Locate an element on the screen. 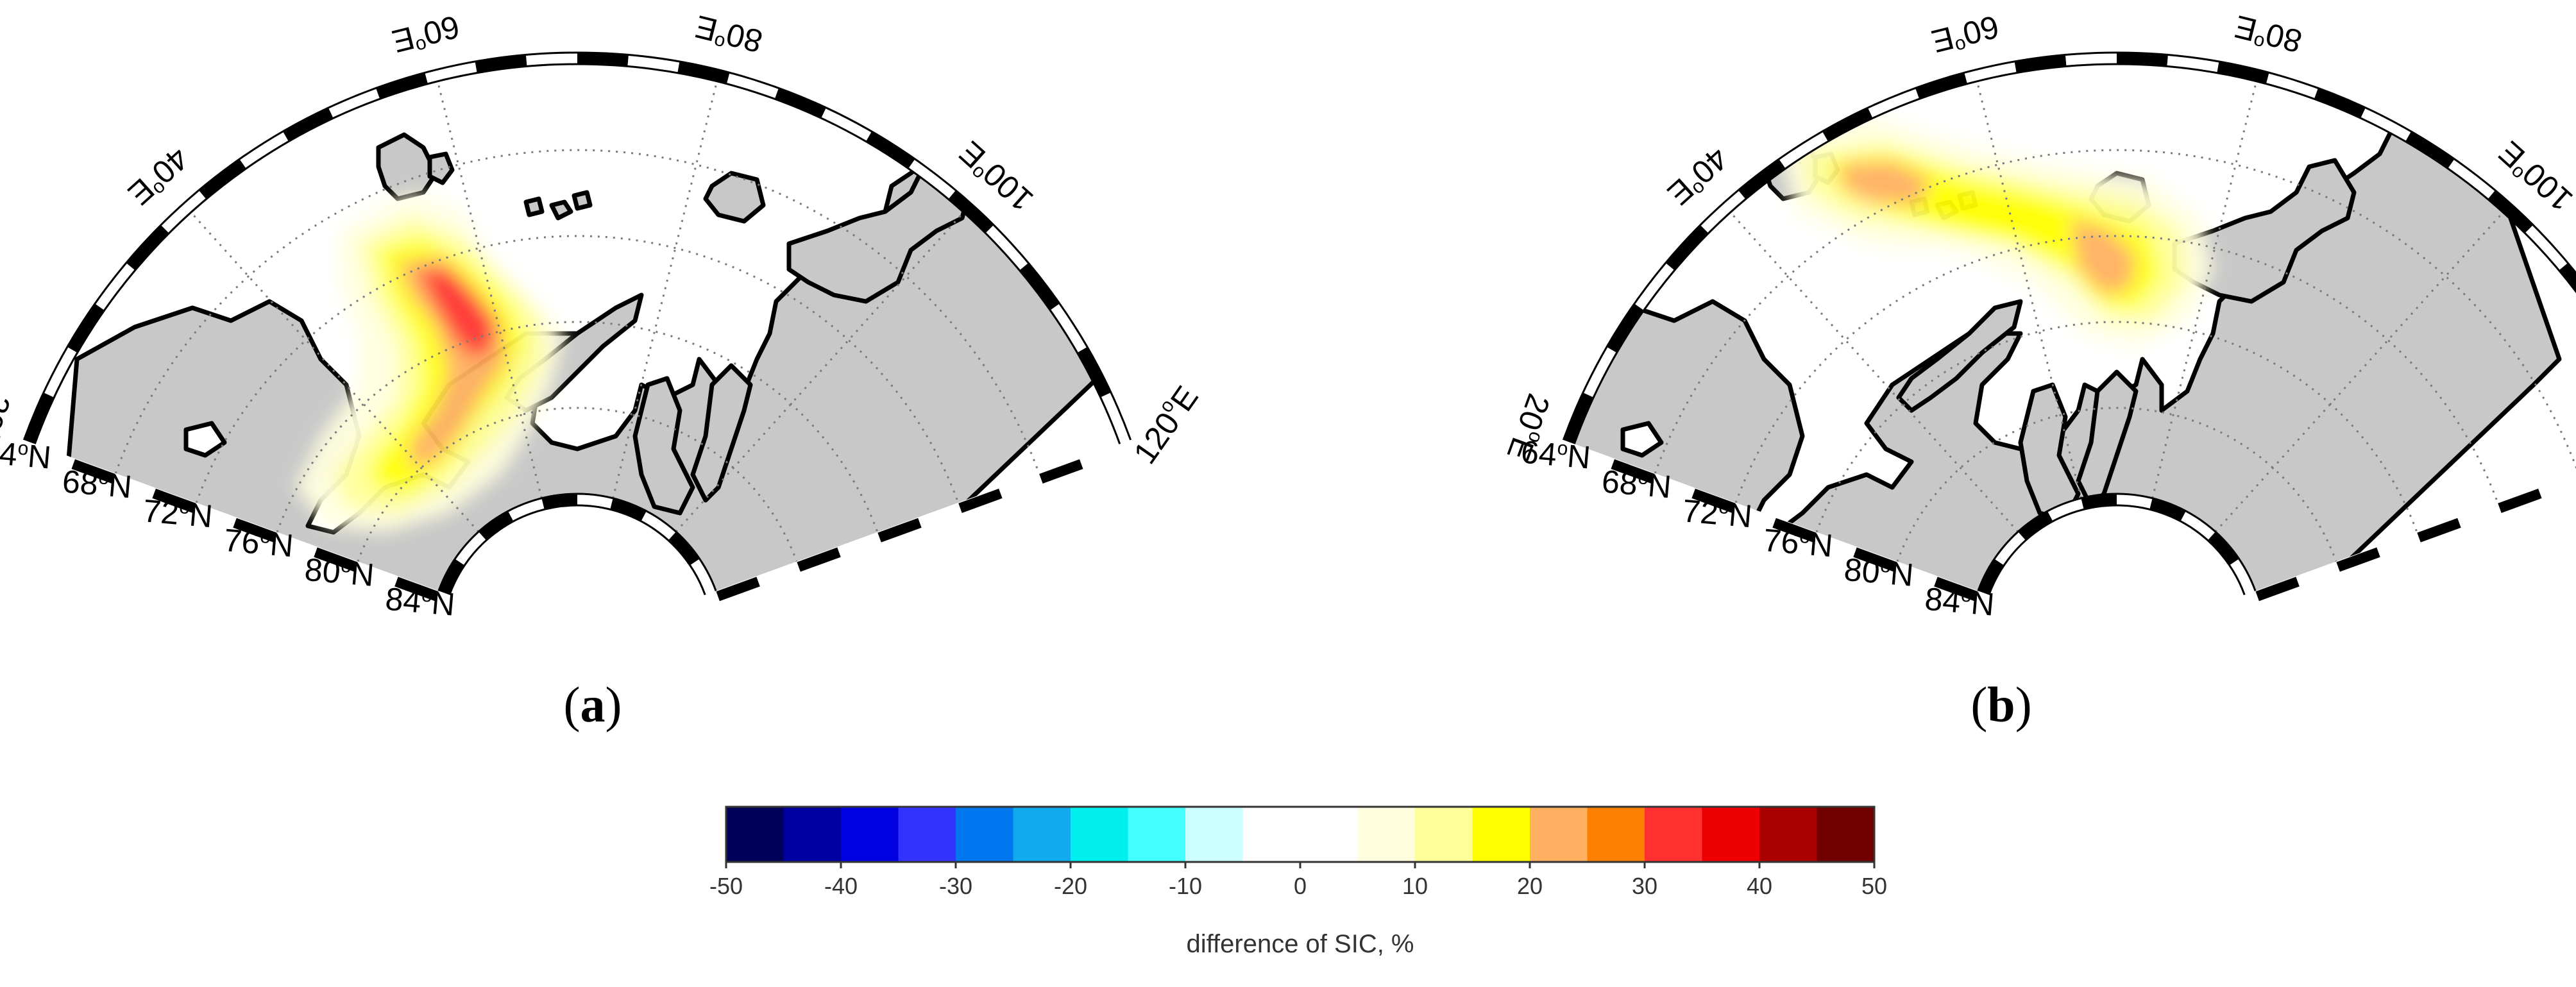  franz-josef-land is located at coordinates (558, 205).